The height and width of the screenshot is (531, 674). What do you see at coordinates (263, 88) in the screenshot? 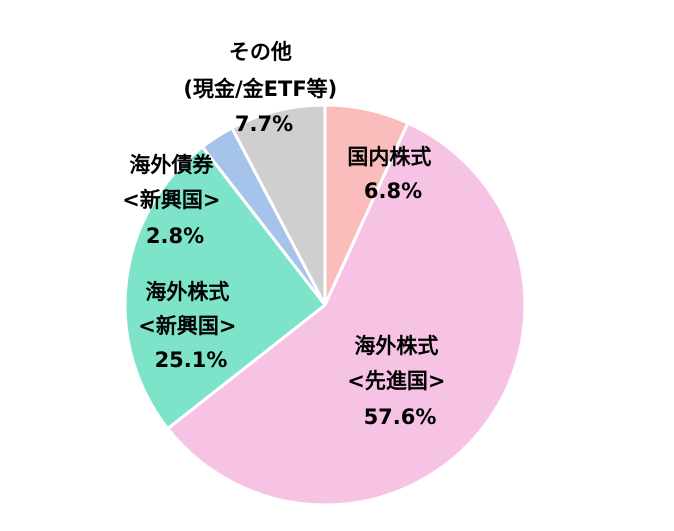
I see `slice-label-other: その他 (現金/金ETF等) 7.7%` at bounding box center [263, 88].